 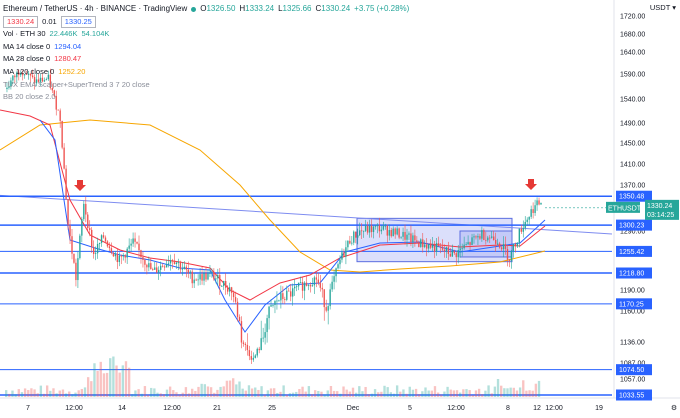 What do you see at coordinates (206, 72) in the screenshot?
I see `indicator-ma120: MA 120 close 0 1252.20` at bounding box center [206, 72].